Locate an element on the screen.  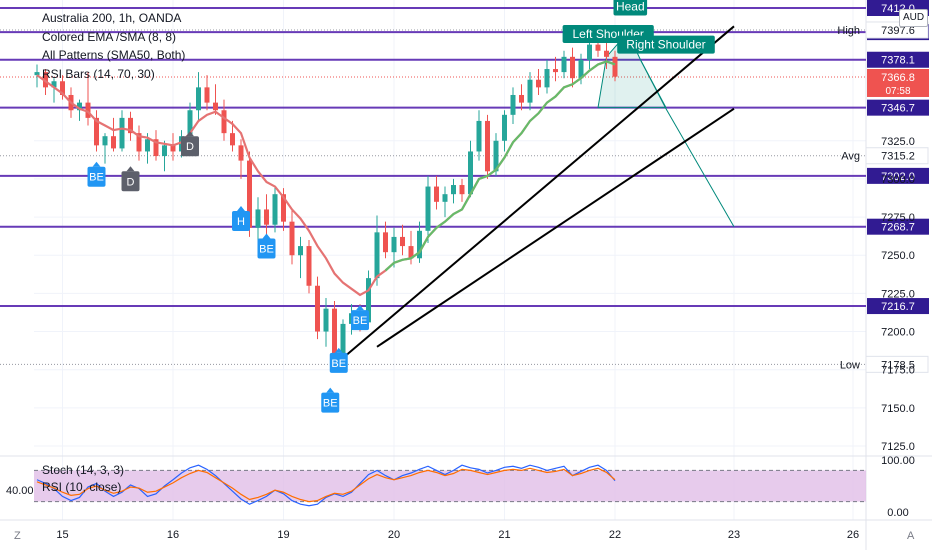
stat-tag-low is located at coordinates (897, 364).